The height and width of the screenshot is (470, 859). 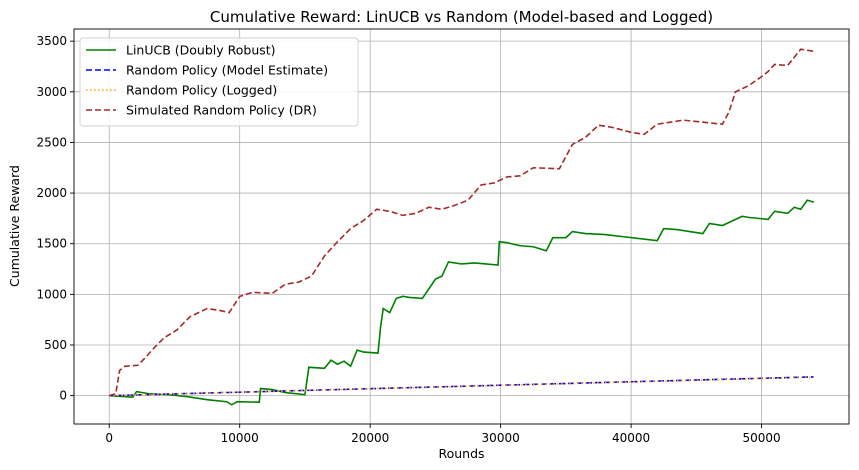 What do you see at coordinates (51, 244) in the screenshot?
I see `y-tick-label: 1500` at bounding box center [51, 244].